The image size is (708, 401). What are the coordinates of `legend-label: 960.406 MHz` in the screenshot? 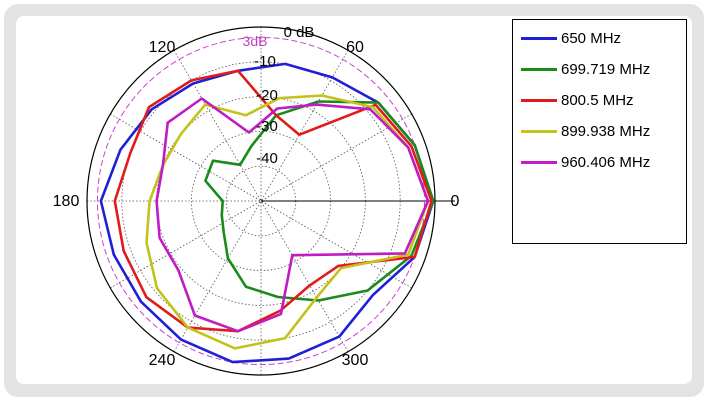 It's located at (606, 162).